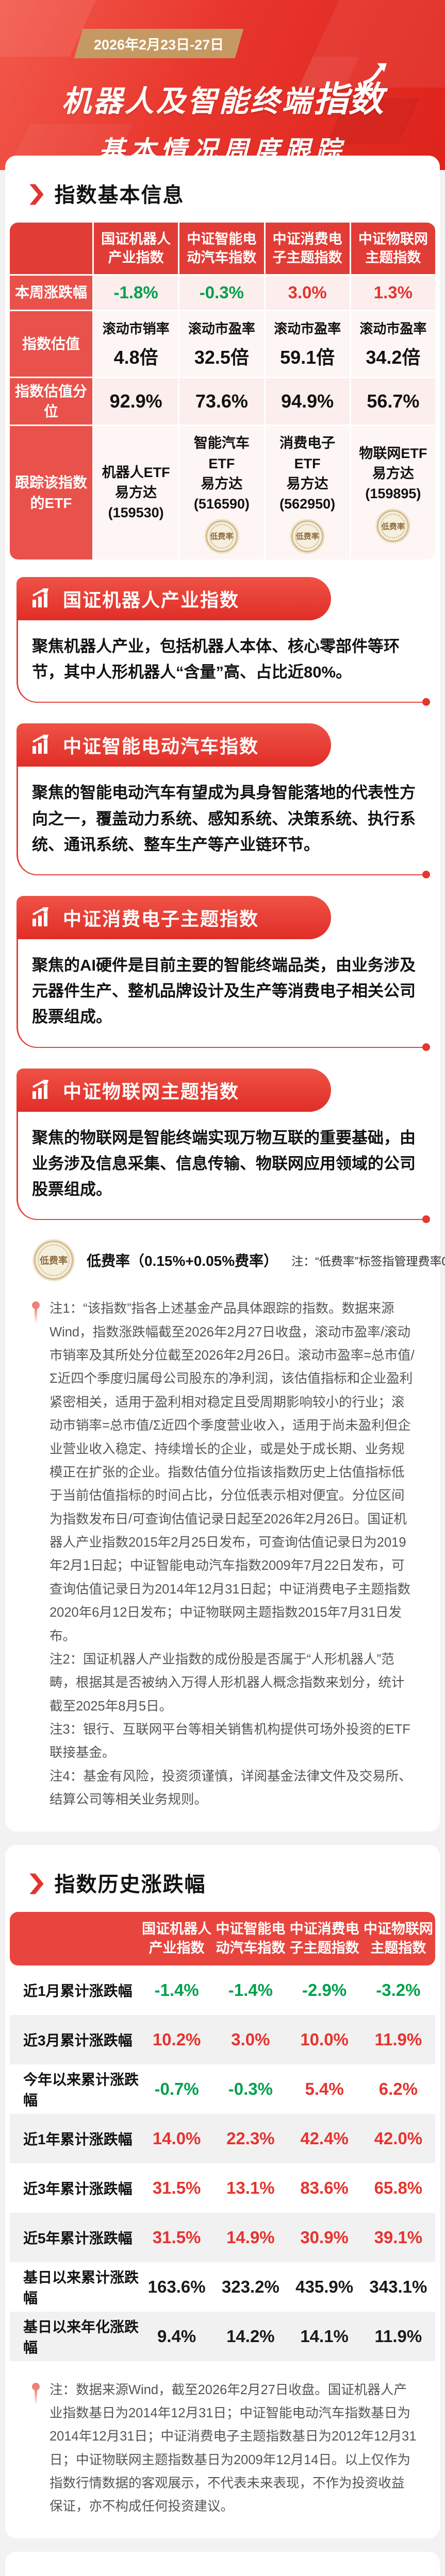  What do you see at coordinates (136, 257) in the screenshot?
I see `header-line: 产业指数` at bounding box center [136, 257].